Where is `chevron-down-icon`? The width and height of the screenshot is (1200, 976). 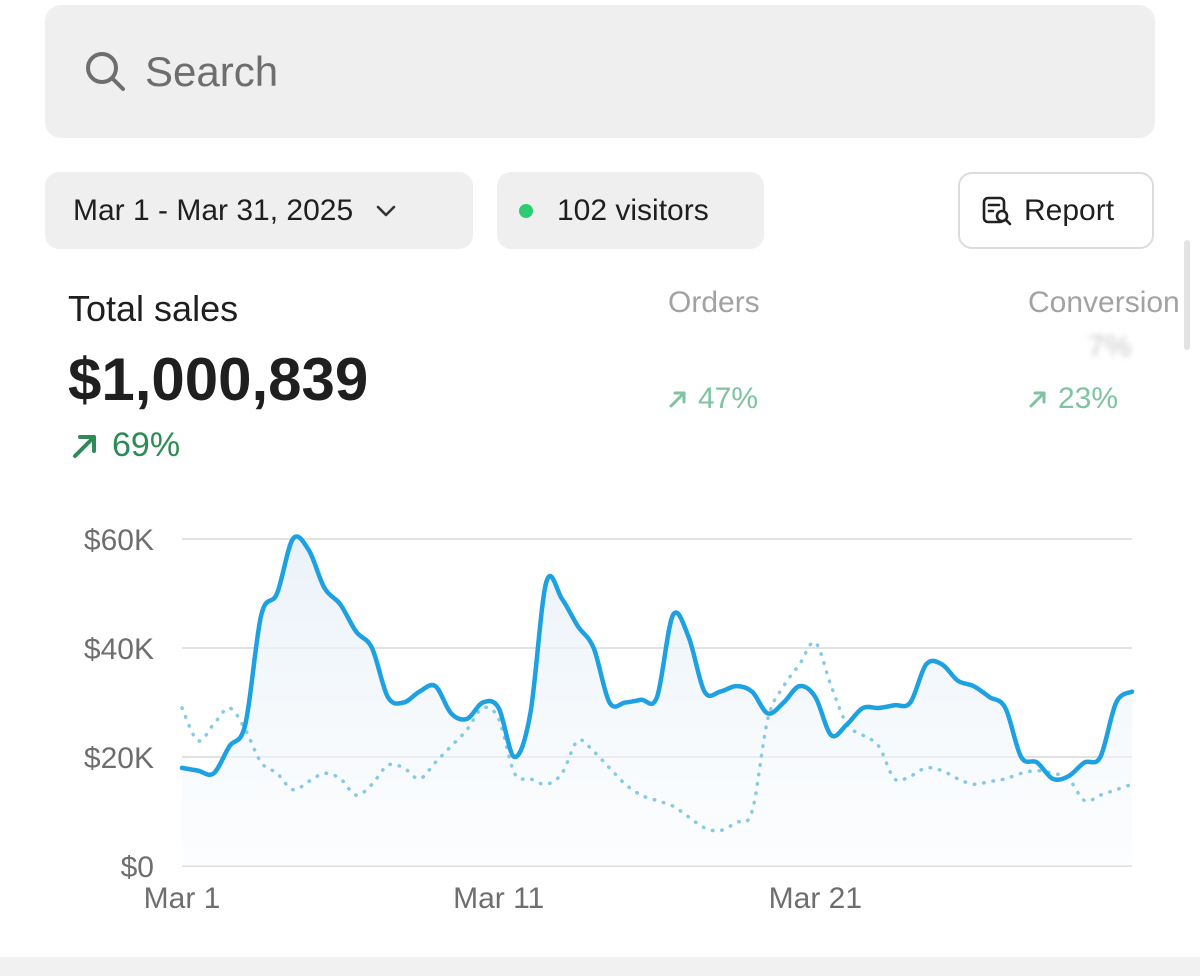 chevron-down-icon is located at coordinates (386, 210).